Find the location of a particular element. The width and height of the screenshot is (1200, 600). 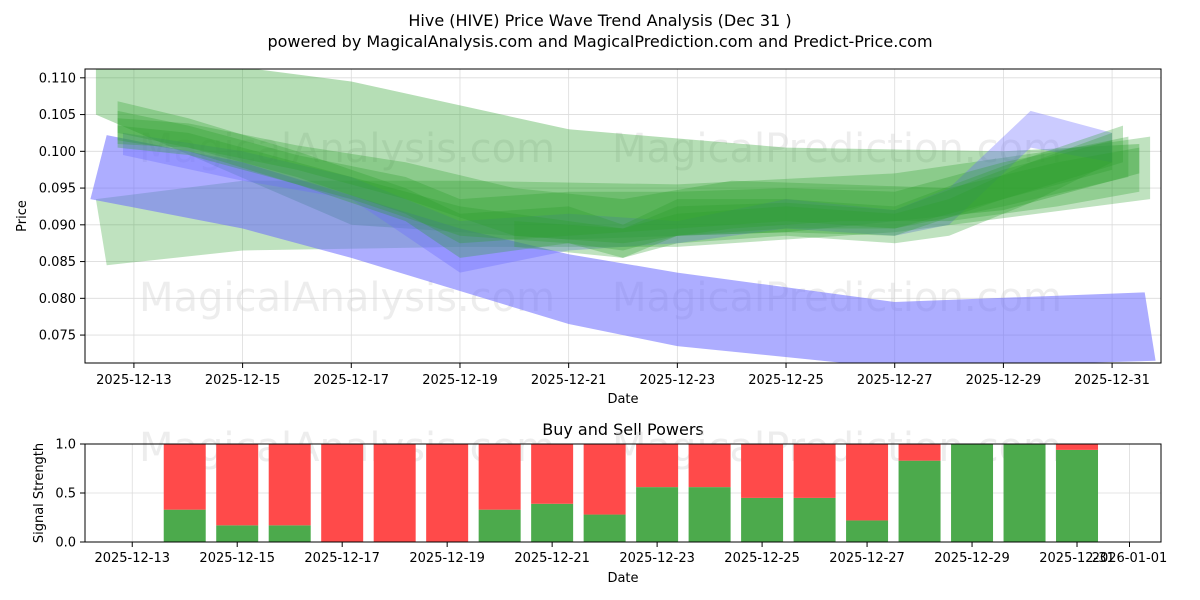

price-band-green-late is located at coordinates (813, 195).